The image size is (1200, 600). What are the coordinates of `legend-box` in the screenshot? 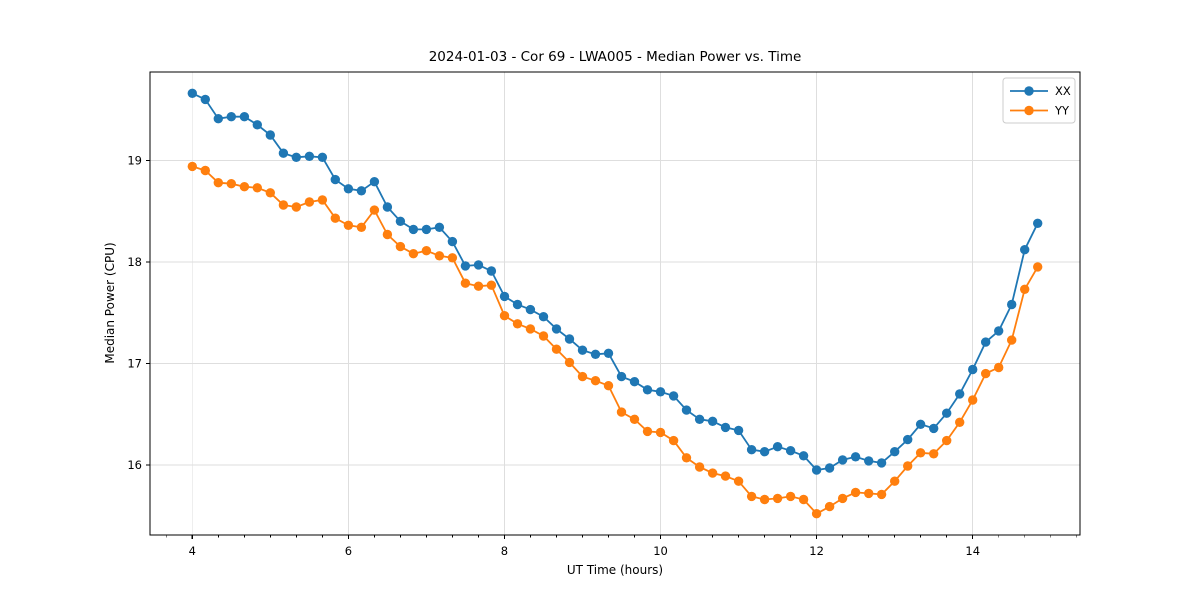 It's located at (1039, 100).